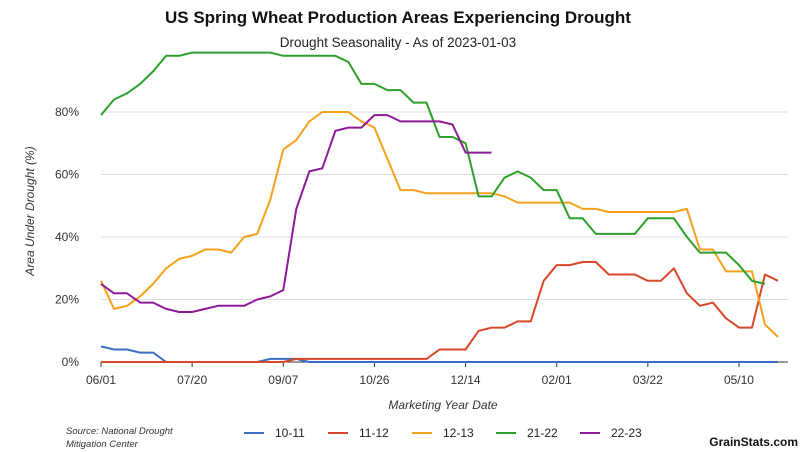 Image resolution: width=811 pixels, height=452 pixels. What do you see at coordinates (119, 431) in the screenshot?
I see `source-line-1: Source: National Drought` at bounding box center [119, 431].